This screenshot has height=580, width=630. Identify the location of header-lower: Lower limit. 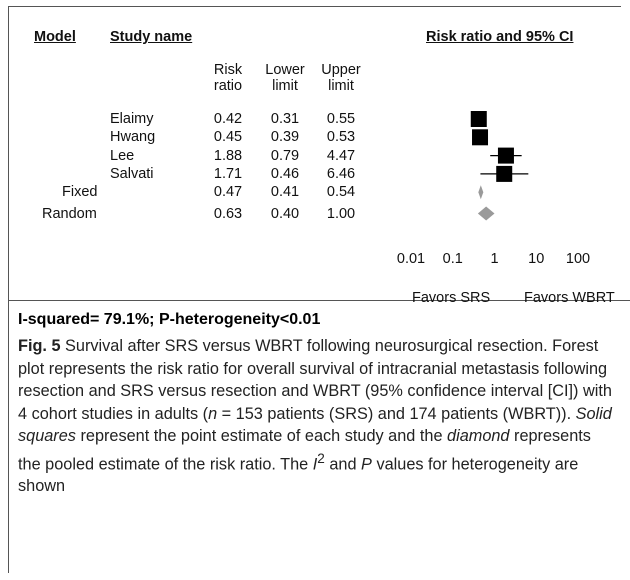
(285, 78).